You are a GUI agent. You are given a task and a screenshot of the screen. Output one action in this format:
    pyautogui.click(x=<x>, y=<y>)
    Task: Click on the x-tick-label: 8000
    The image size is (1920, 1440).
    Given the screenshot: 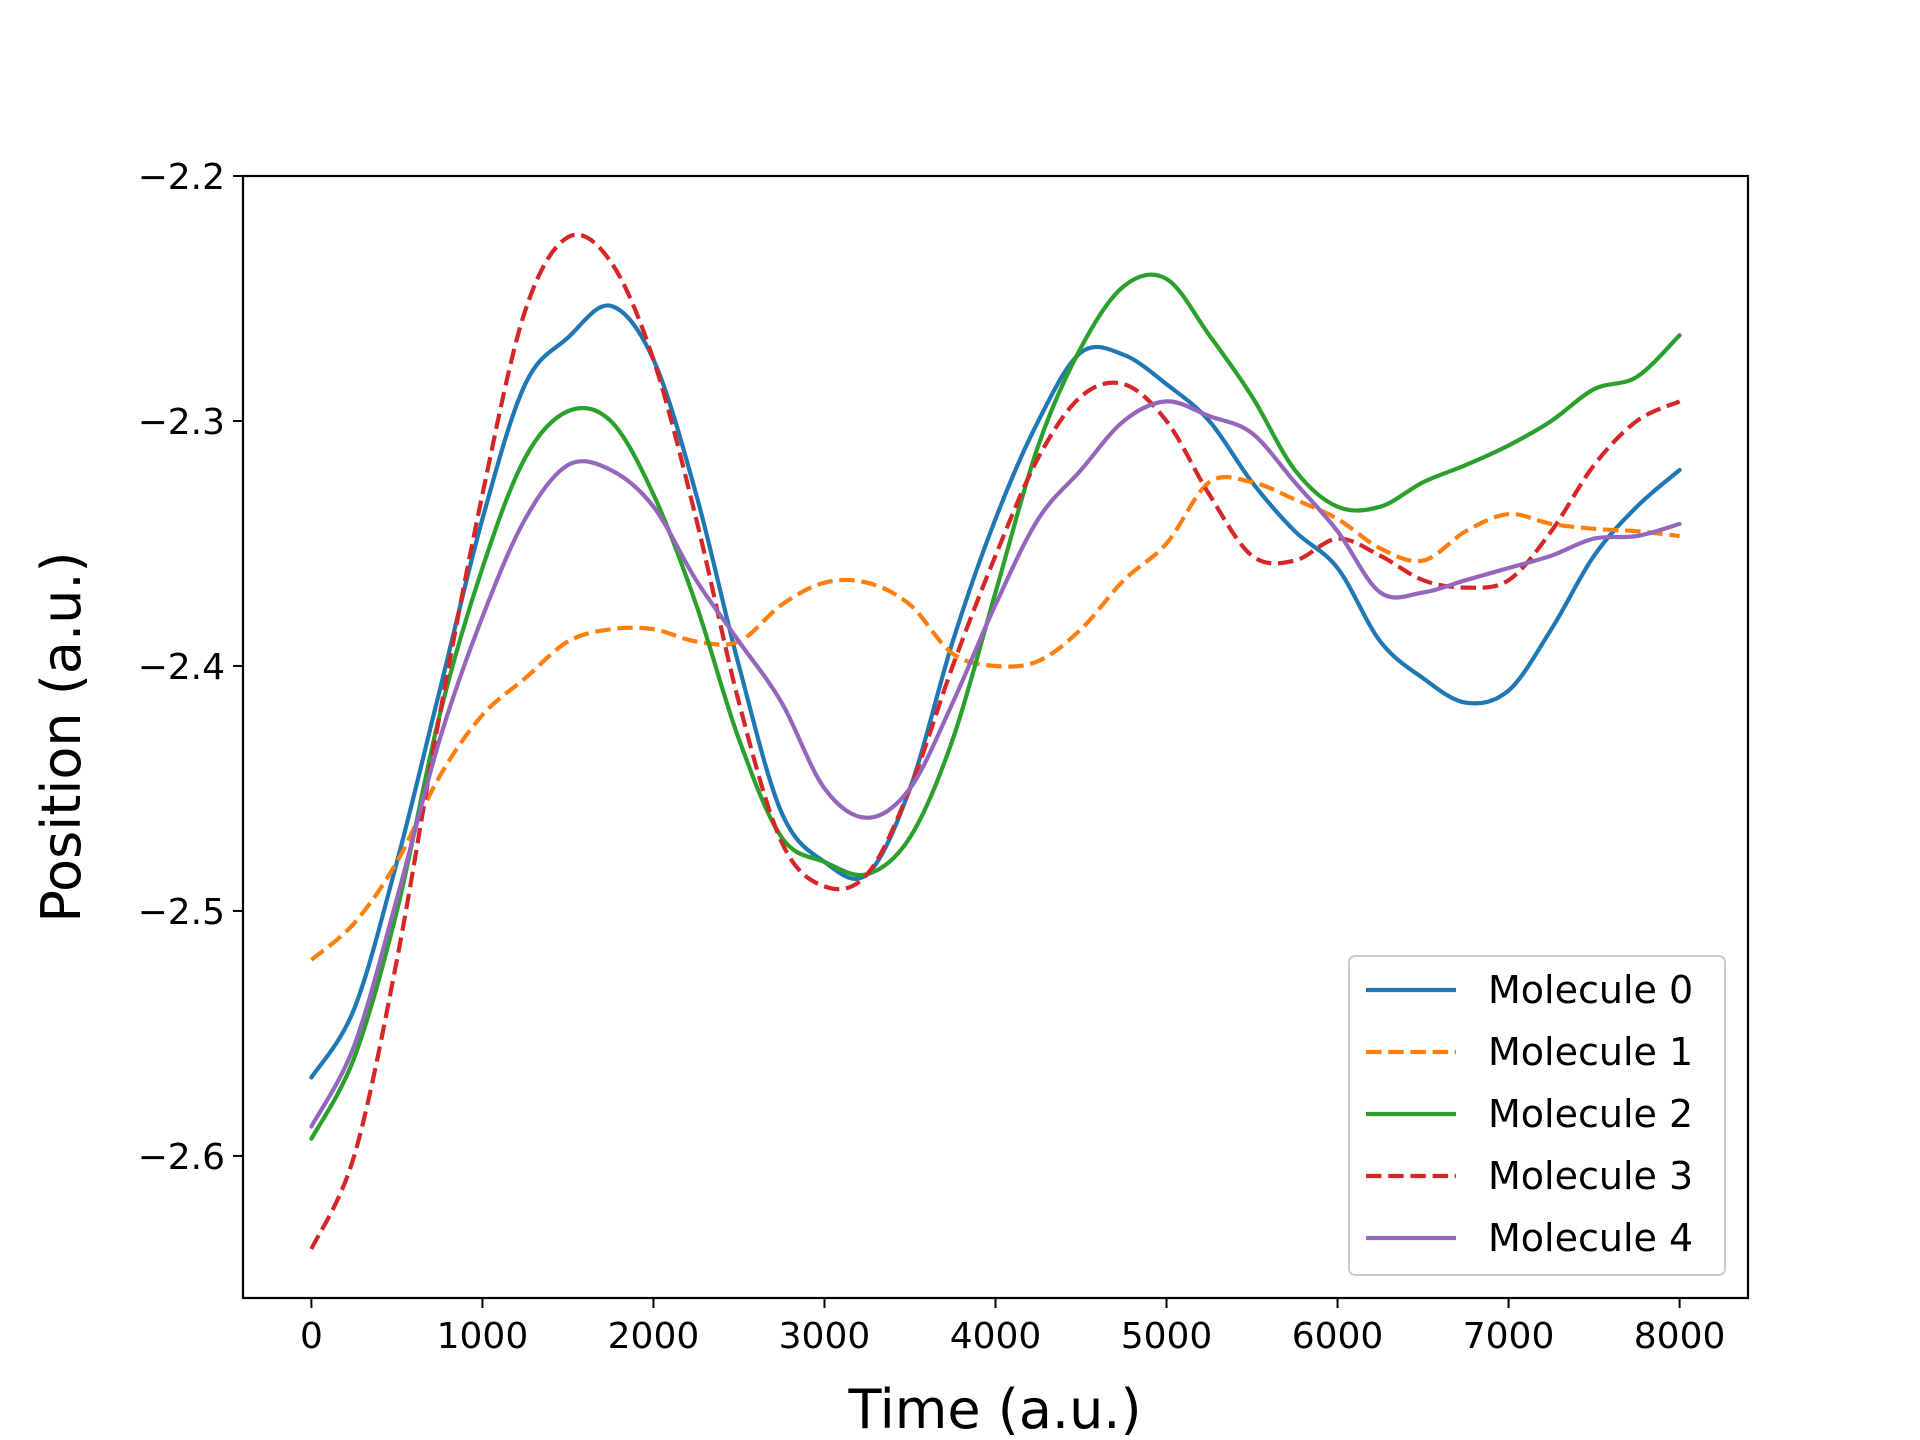 What is the action you would take?
    pyautogui.click(x=1680, y=1336)
    